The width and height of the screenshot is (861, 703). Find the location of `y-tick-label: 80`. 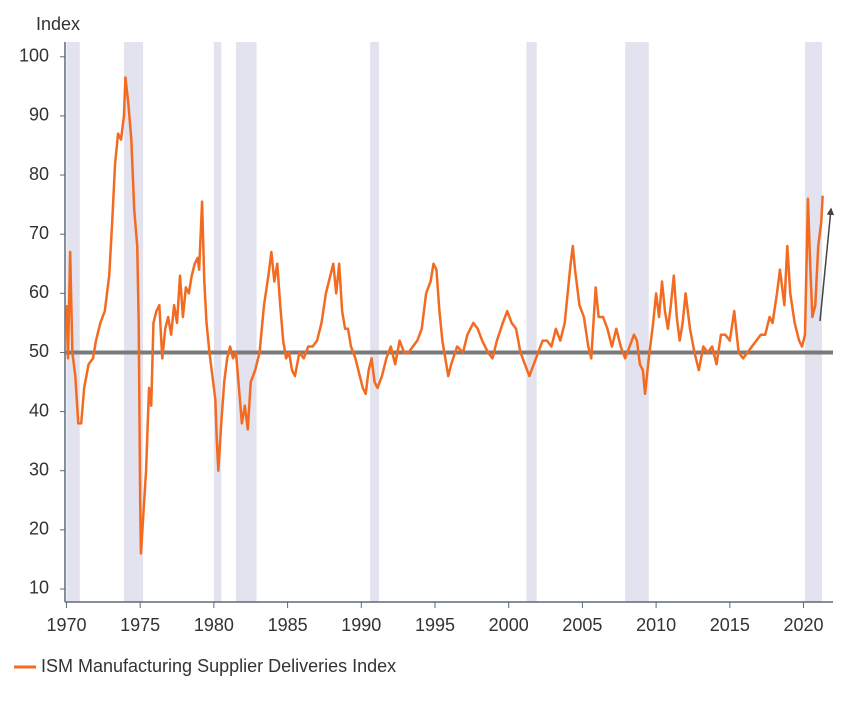

y-tick-label: 80 is located at coordinates (39, 174).